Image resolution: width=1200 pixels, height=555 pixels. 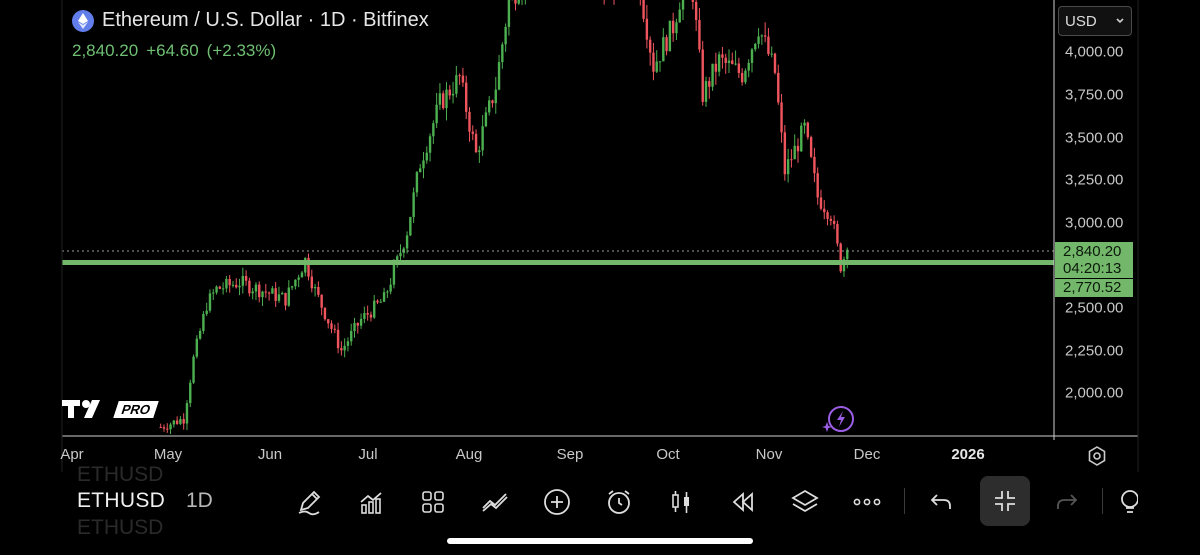 What do you see at coordinates (840, 422) in the screenshot?
I see `ai-assistant-icon` at bounding box center [840, 422].